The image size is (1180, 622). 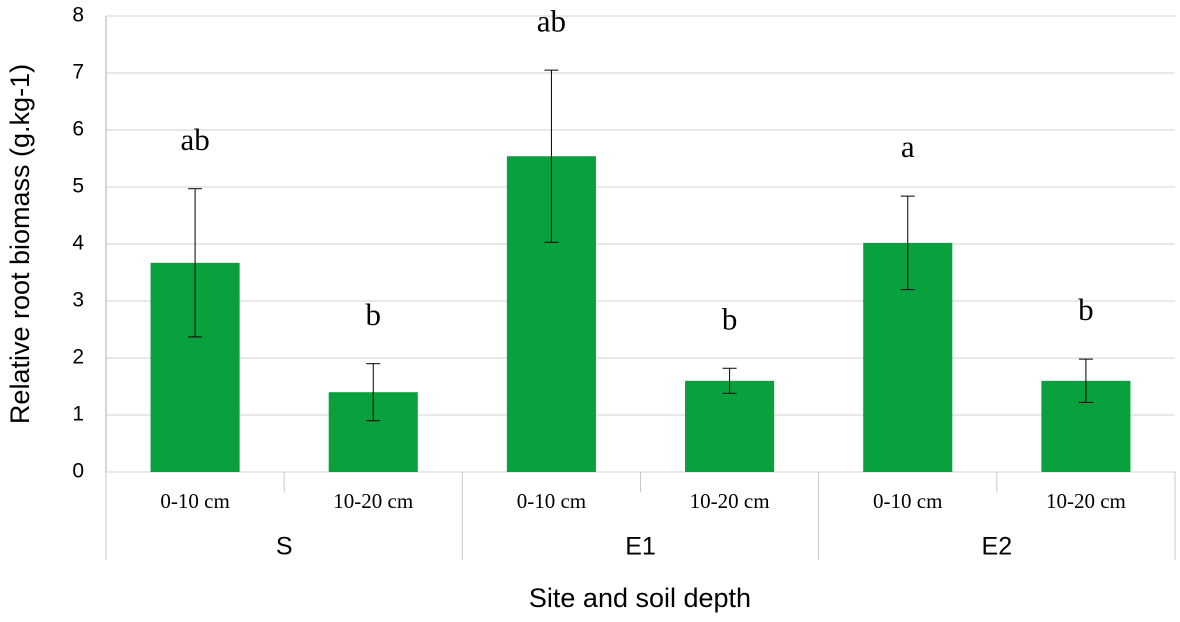 I want to click on y-tick-label: 1, so click(x=78, y=414).